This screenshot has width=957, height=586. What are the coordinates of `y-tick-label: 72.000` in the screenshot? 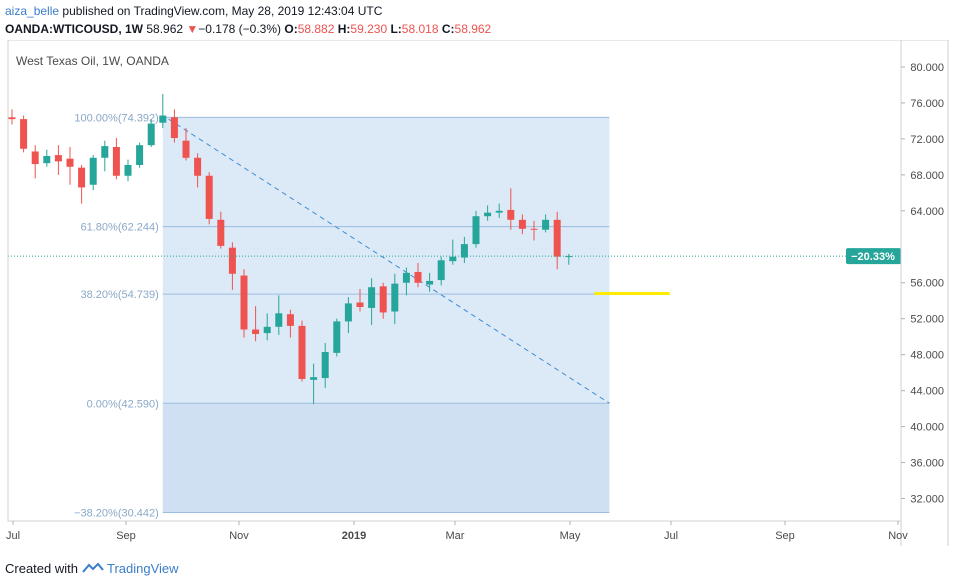 It's located at (927, 140).